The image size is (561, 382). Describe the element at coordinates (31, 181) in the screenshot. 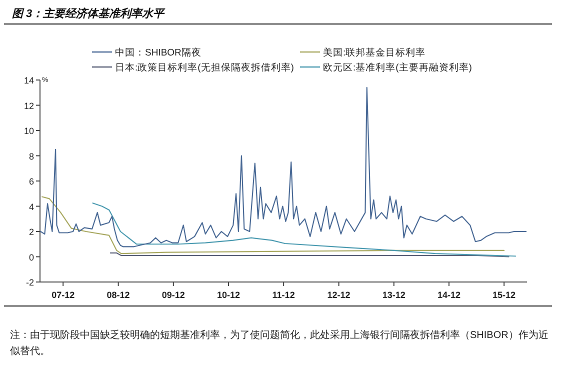

I see `y-tick-label: 6` at that location.